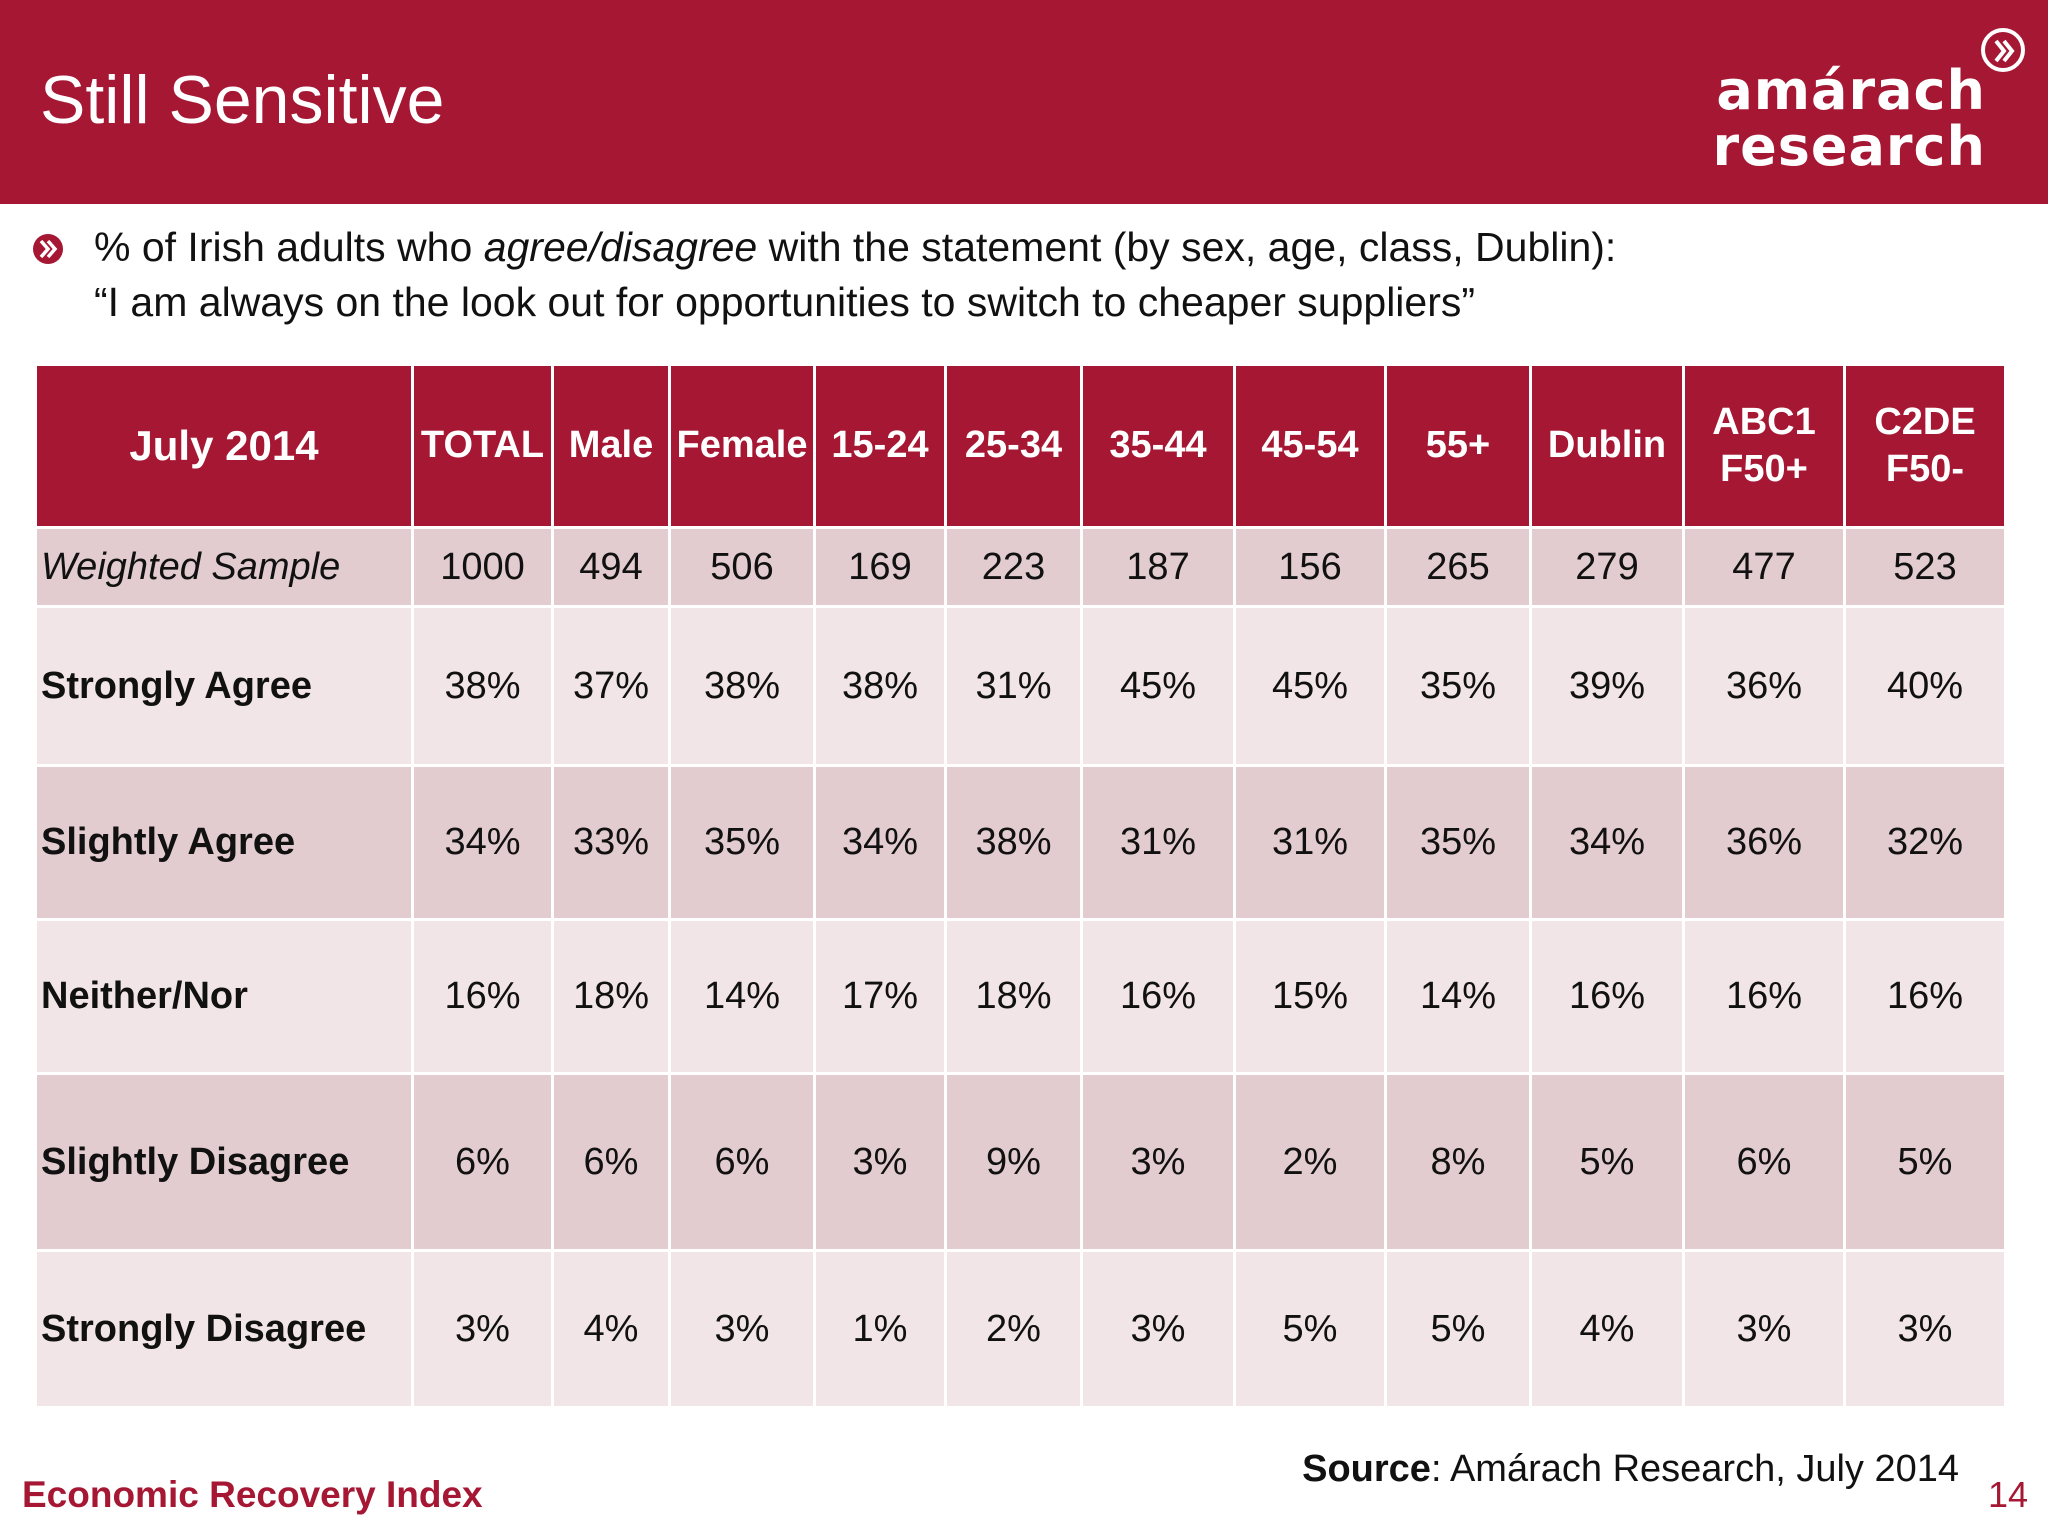 The width and height of the screenshot is (2048, 1536). Describe the element at coordinates (1764, 446) in the screenshot. I see `column-header: ABC1 F50+` at that location.